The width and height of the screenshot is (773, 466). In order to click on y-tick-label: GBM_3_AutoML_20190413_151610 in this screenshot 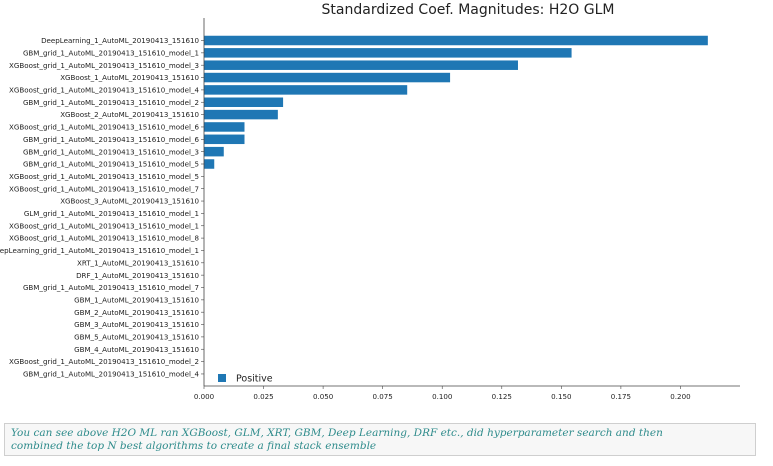, I will do `click(136, 324)`.